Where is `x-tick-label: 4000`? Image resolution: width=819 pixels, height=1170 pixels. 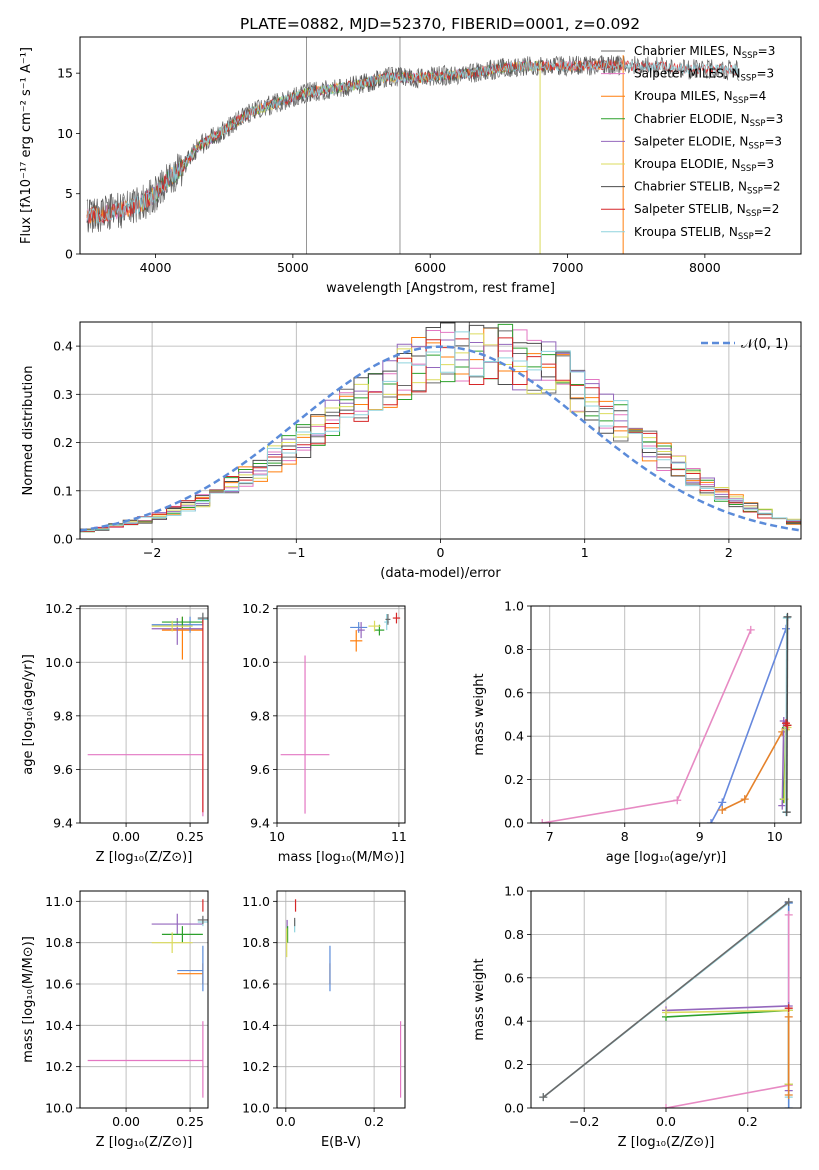 x-tick-label: 4000 is located at coordinates (156, 267).